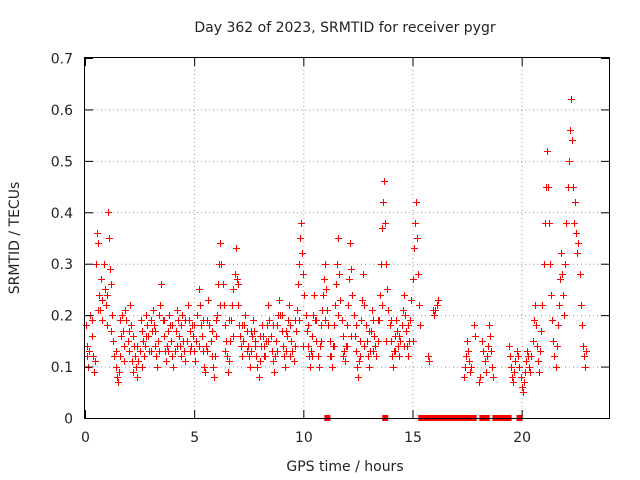 The image size is (640, 480). What do you see at coordinates (62, 317) in the screenshot?
I see `y-tick-label: 0.2` at bounding box center [62, 317].